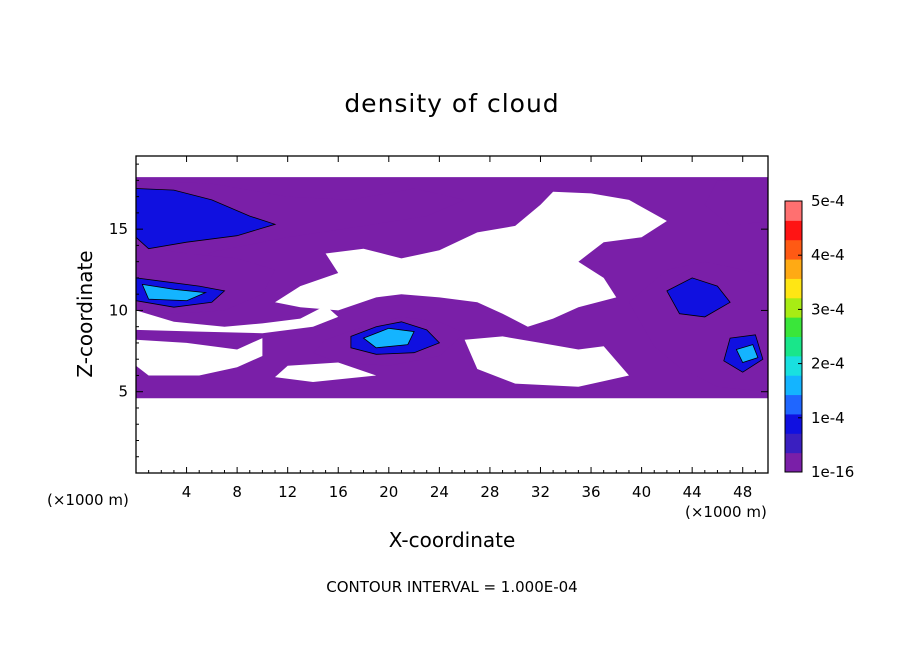 The image size is (904, 654). I want to click on colorbar-tick-label-0: 1e-16, so click(832, 472).